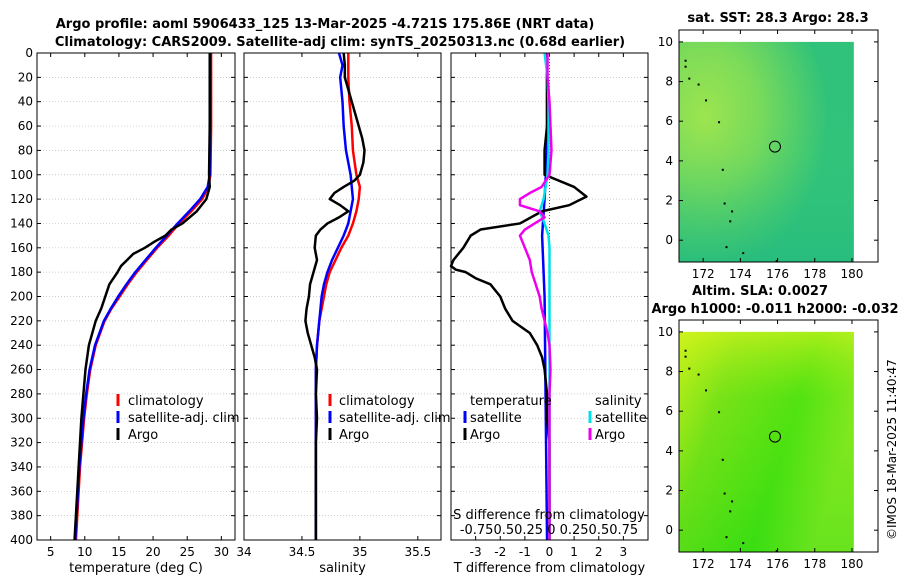 The width and height of the screenshot is (900, 580). I want to click on x-tick-label: 35, so click(359, 552).